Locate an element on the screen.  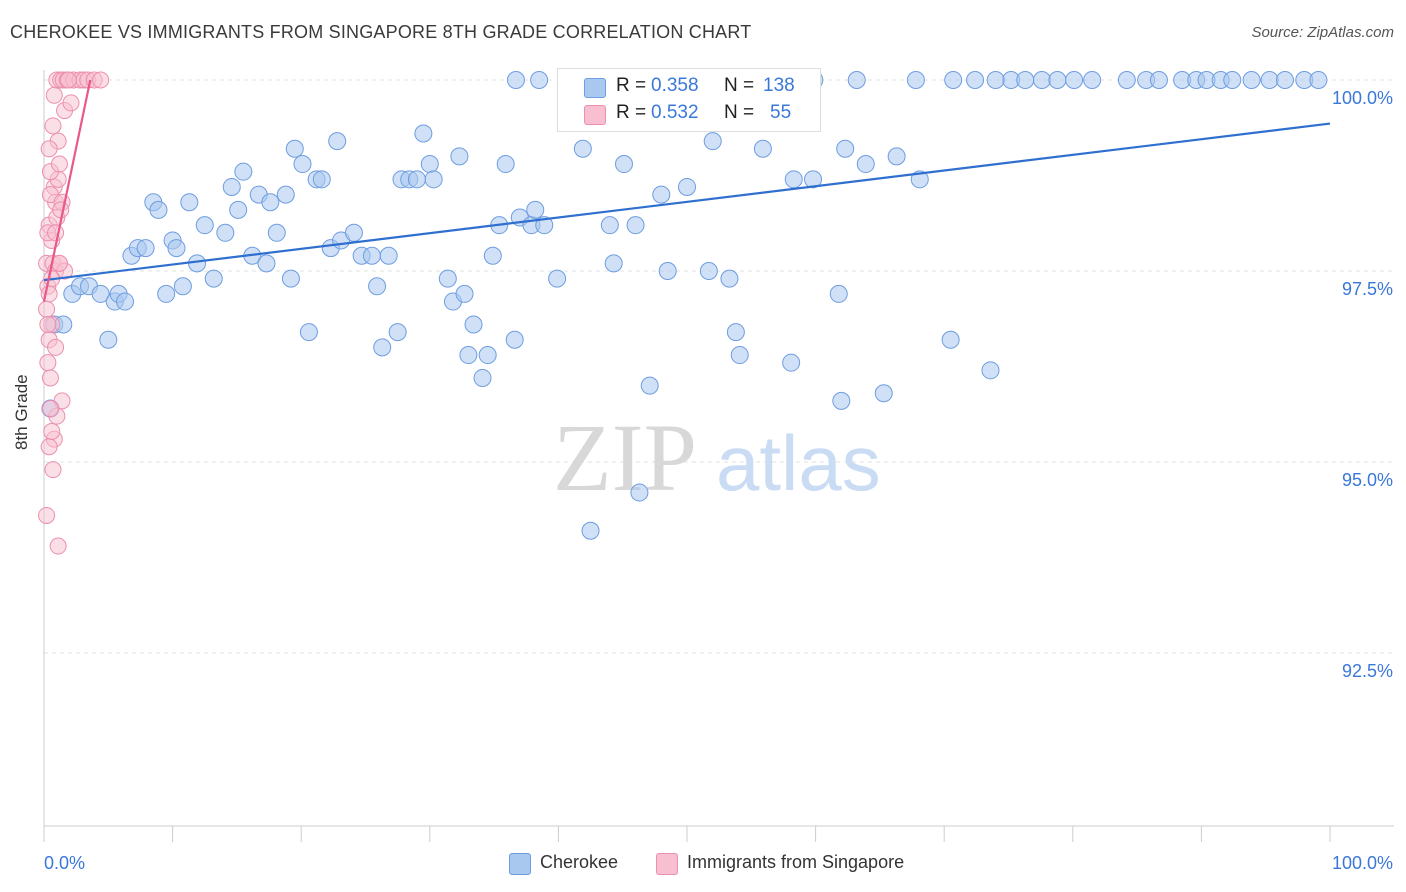
y-tick-label: 95.0% is located at coordinates (1367, 480).